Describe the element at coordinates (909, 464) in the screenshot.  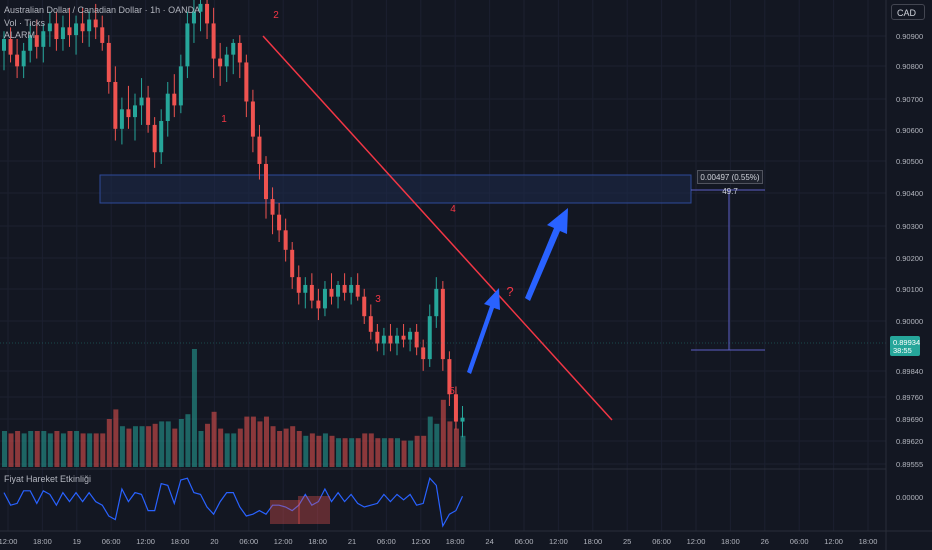
I see `price-tick-label: 0.89555` at that location.